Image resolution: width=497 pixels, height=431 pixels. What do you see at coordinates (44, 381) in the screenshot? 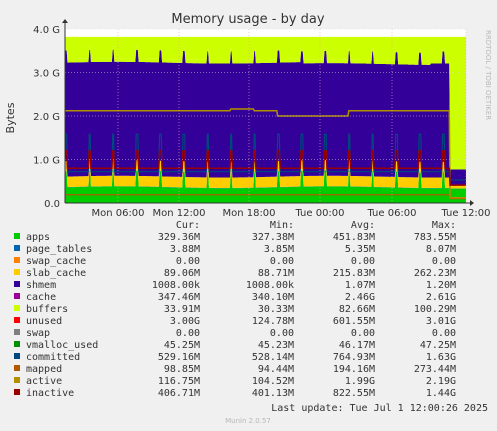
I see `legend-label: active` at bounding box center [44, 381].